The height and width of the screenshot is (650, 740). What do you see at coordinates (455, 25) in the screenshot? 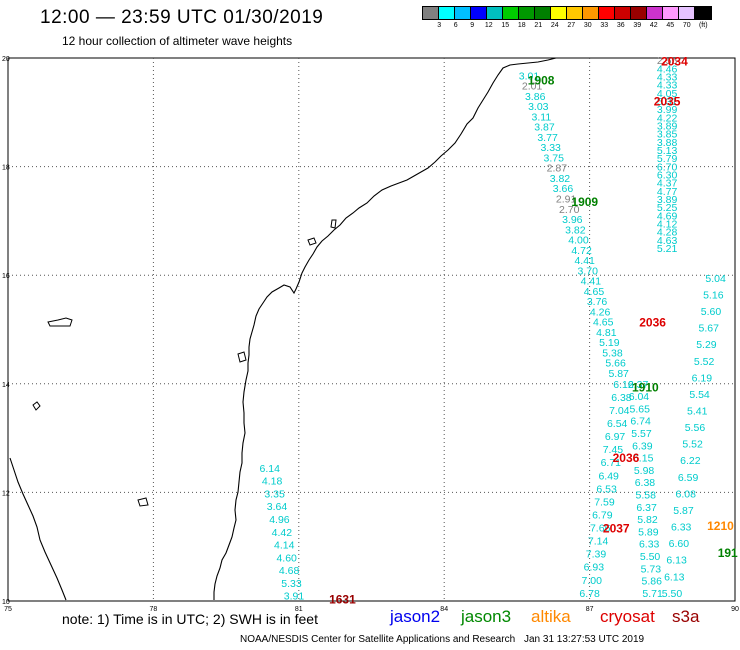
I see `legend-tick-label: 6` at bounding box center [455, 25].